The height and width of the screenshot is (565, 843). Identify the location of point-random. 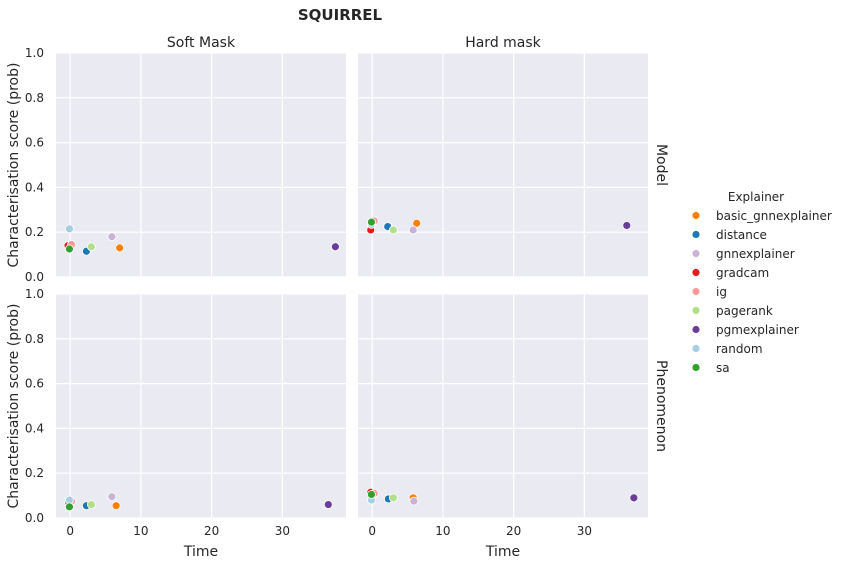
(69, 229).